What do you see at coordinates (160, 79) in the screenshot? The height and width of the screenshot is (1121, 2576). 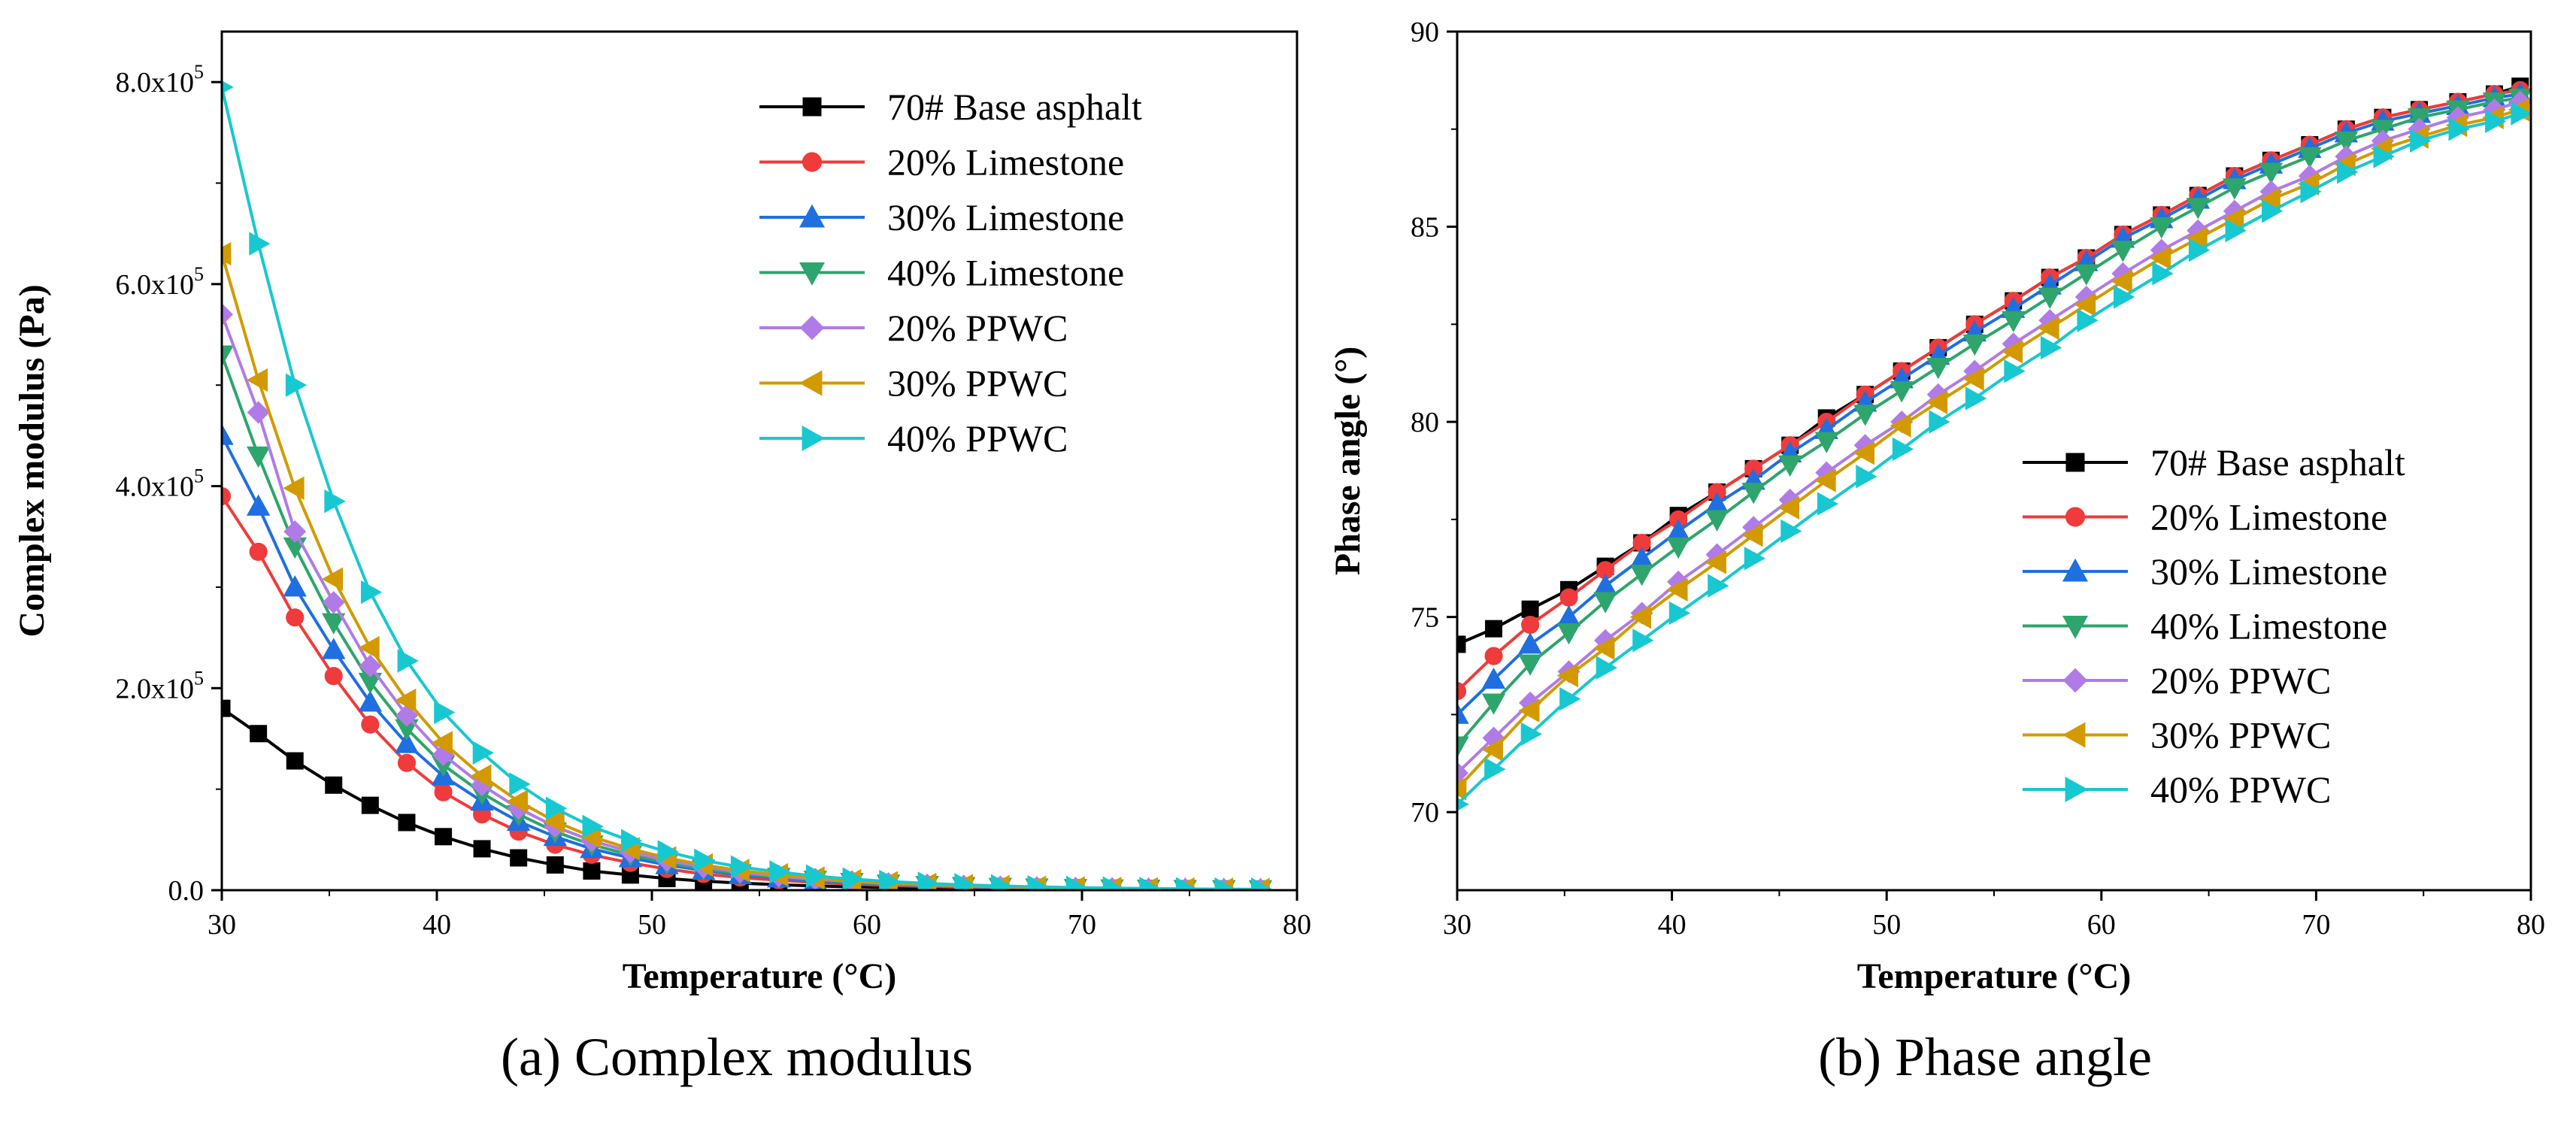 I see `y-tick-label: 8.0x10⁵` at bounding box center [160, 79].